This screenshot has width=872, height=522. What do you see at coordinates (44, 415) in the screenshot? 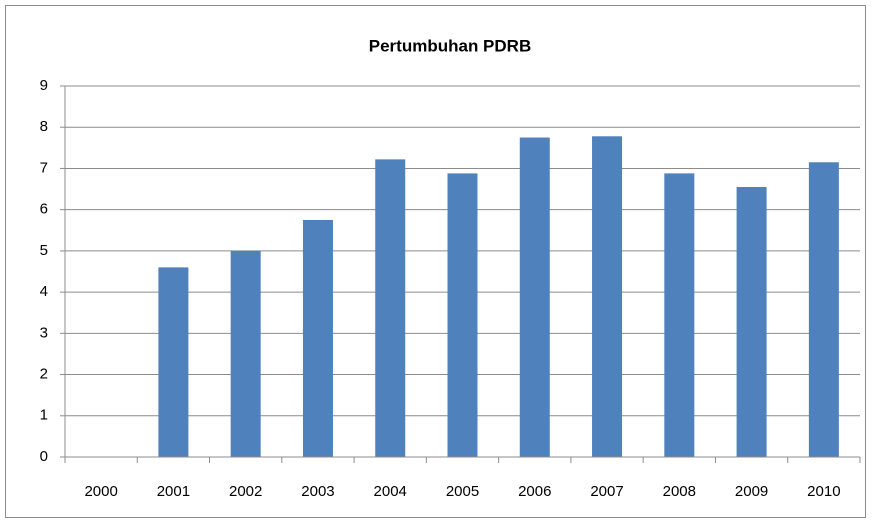
I see `y-tick-label: 1` at bounding box center [44, 415].